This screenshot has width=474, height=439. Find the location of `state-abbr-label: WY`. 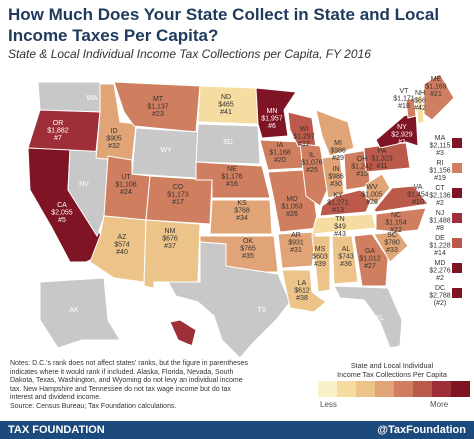

state-abbr-label: WY is located at coordinates (166, 150).